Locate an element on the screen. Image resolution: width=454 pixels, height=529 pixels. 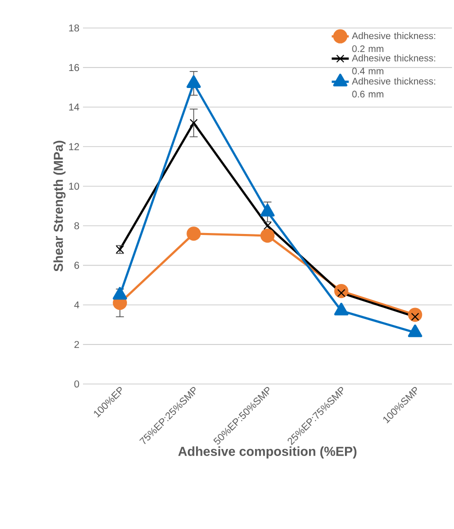
x-axis-title: Adhesive composition (%EP) is located at coordinates (267, 452).